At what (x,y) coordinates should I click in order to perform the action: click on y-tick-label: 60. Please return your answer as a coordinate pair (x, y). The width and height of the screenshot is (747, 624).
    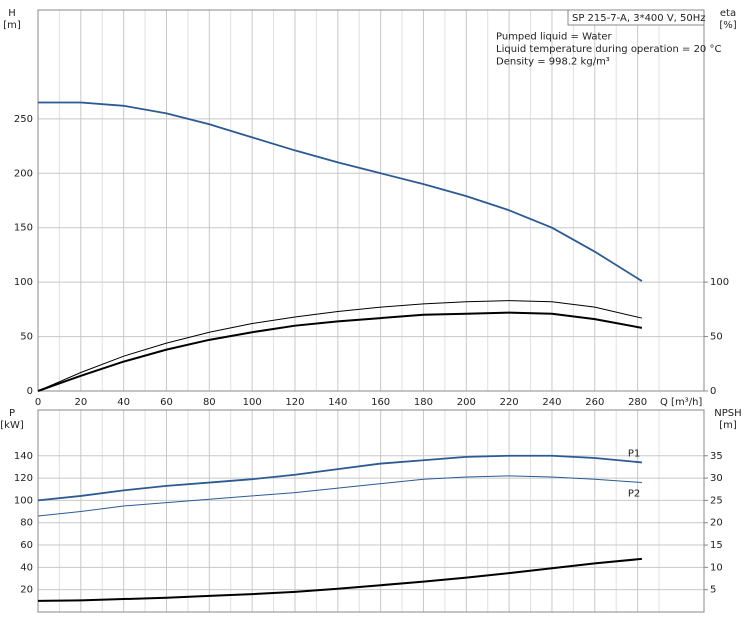
    Looking at the image, I should click on (26, 545).